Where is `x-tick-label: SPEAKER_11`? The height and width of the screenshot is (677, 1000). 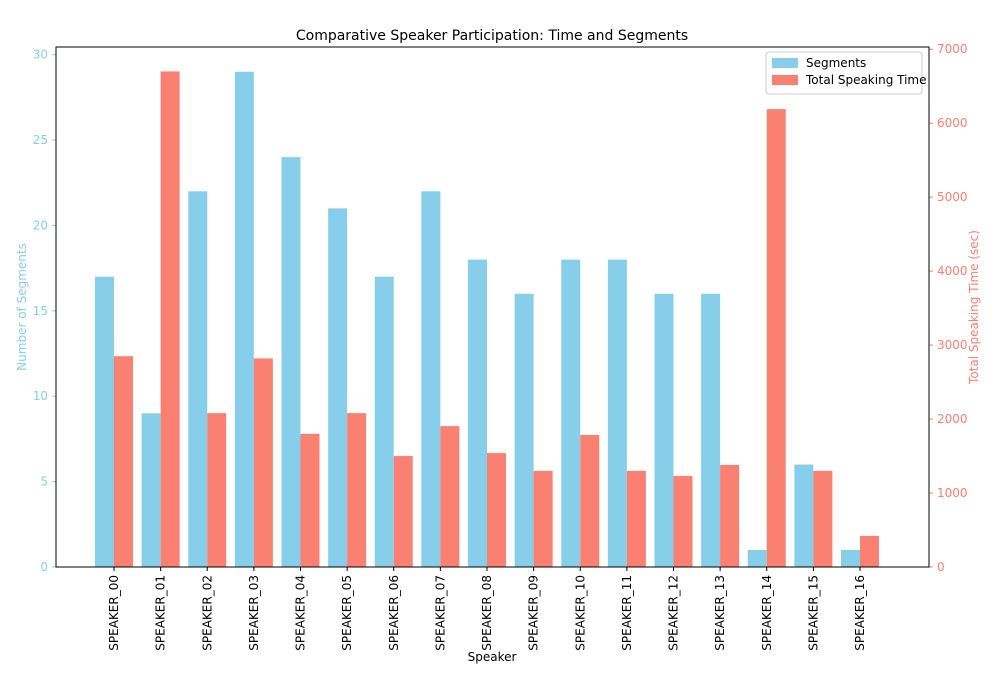 x-tick-label: SPEAKER_11 is located at coordinates (627, 613).